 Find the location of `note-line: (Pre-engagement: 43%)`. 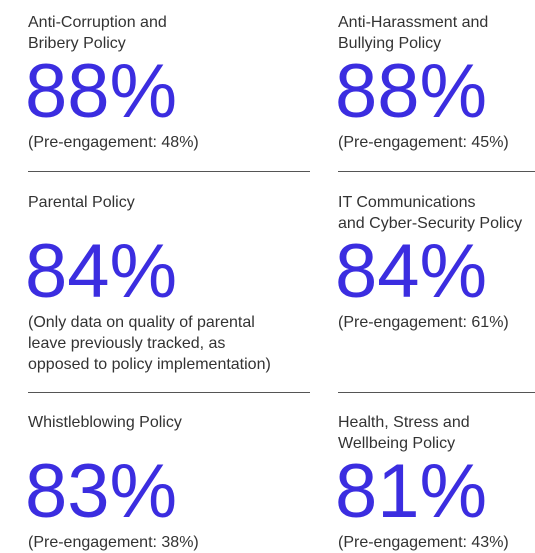

note-line: (Pre-engagement: 43%) is located at coordinates (423, 542).